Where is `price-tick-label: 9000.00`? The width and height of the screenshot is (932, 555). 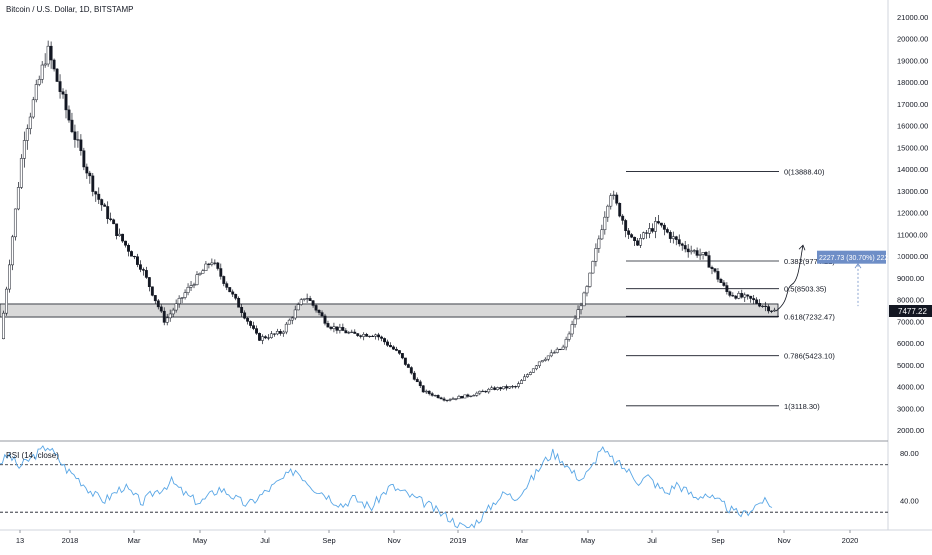 price-tick-label: 9000.00 is located at coordinates (910, 278).